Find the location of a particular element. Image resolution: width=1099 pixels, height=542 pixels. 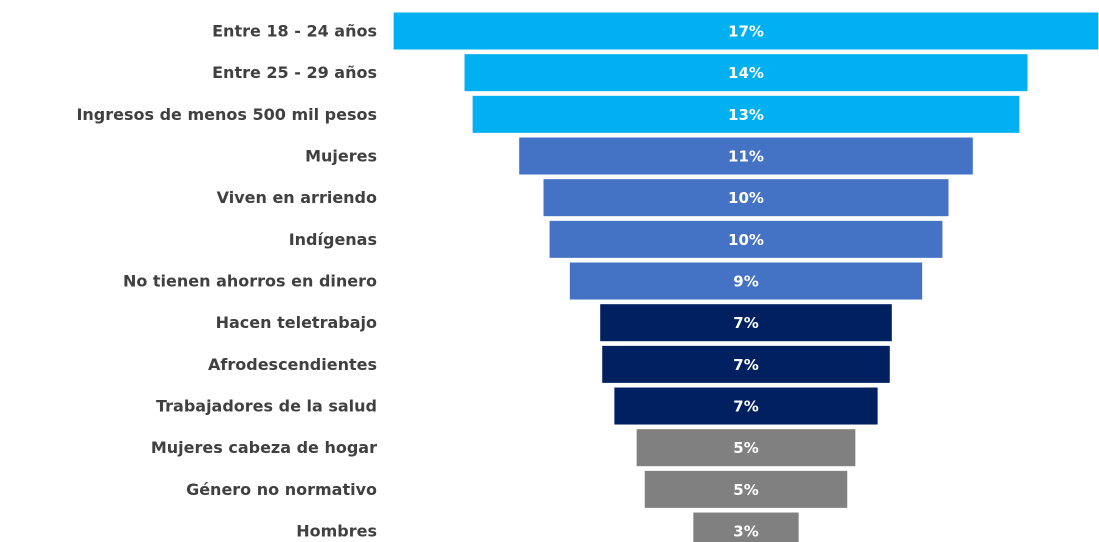

value-label: 9% is located at coordinates (745, 282).